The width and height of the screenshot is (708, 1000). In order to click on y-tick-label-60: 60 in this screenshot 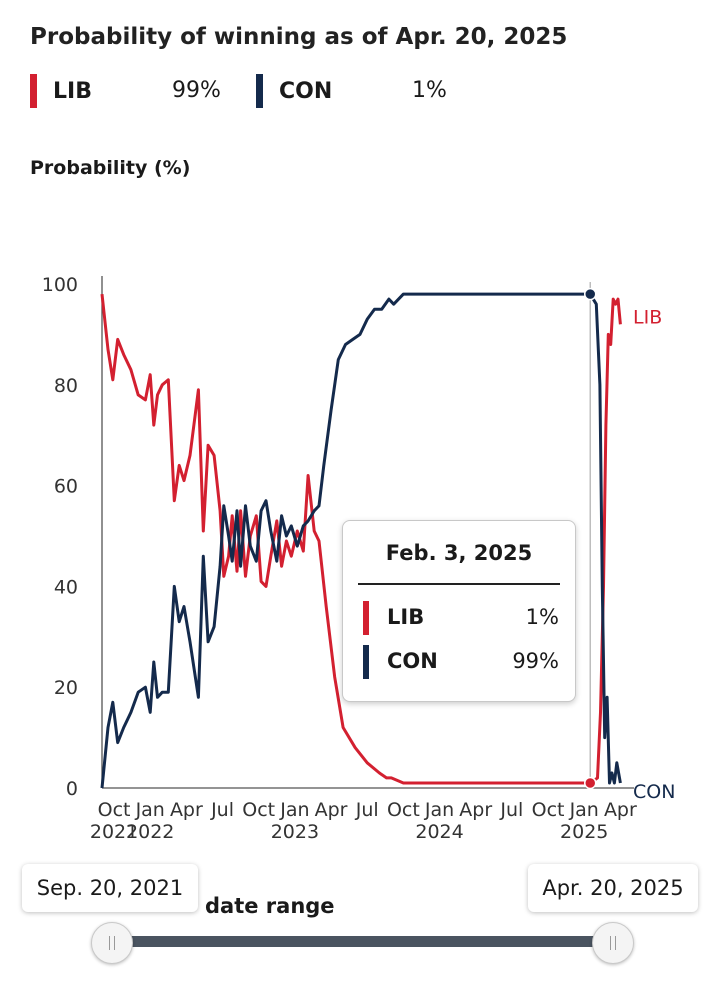, I will do `click(66, 487)`.